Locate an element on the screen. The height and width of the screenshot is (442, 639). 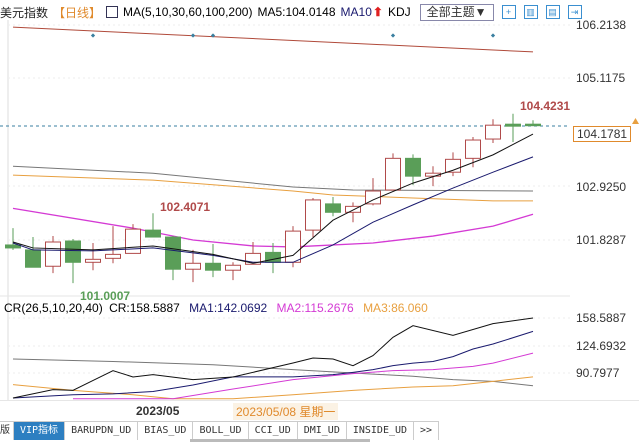
cr-ma2-line is located at coordinates (303, 376).